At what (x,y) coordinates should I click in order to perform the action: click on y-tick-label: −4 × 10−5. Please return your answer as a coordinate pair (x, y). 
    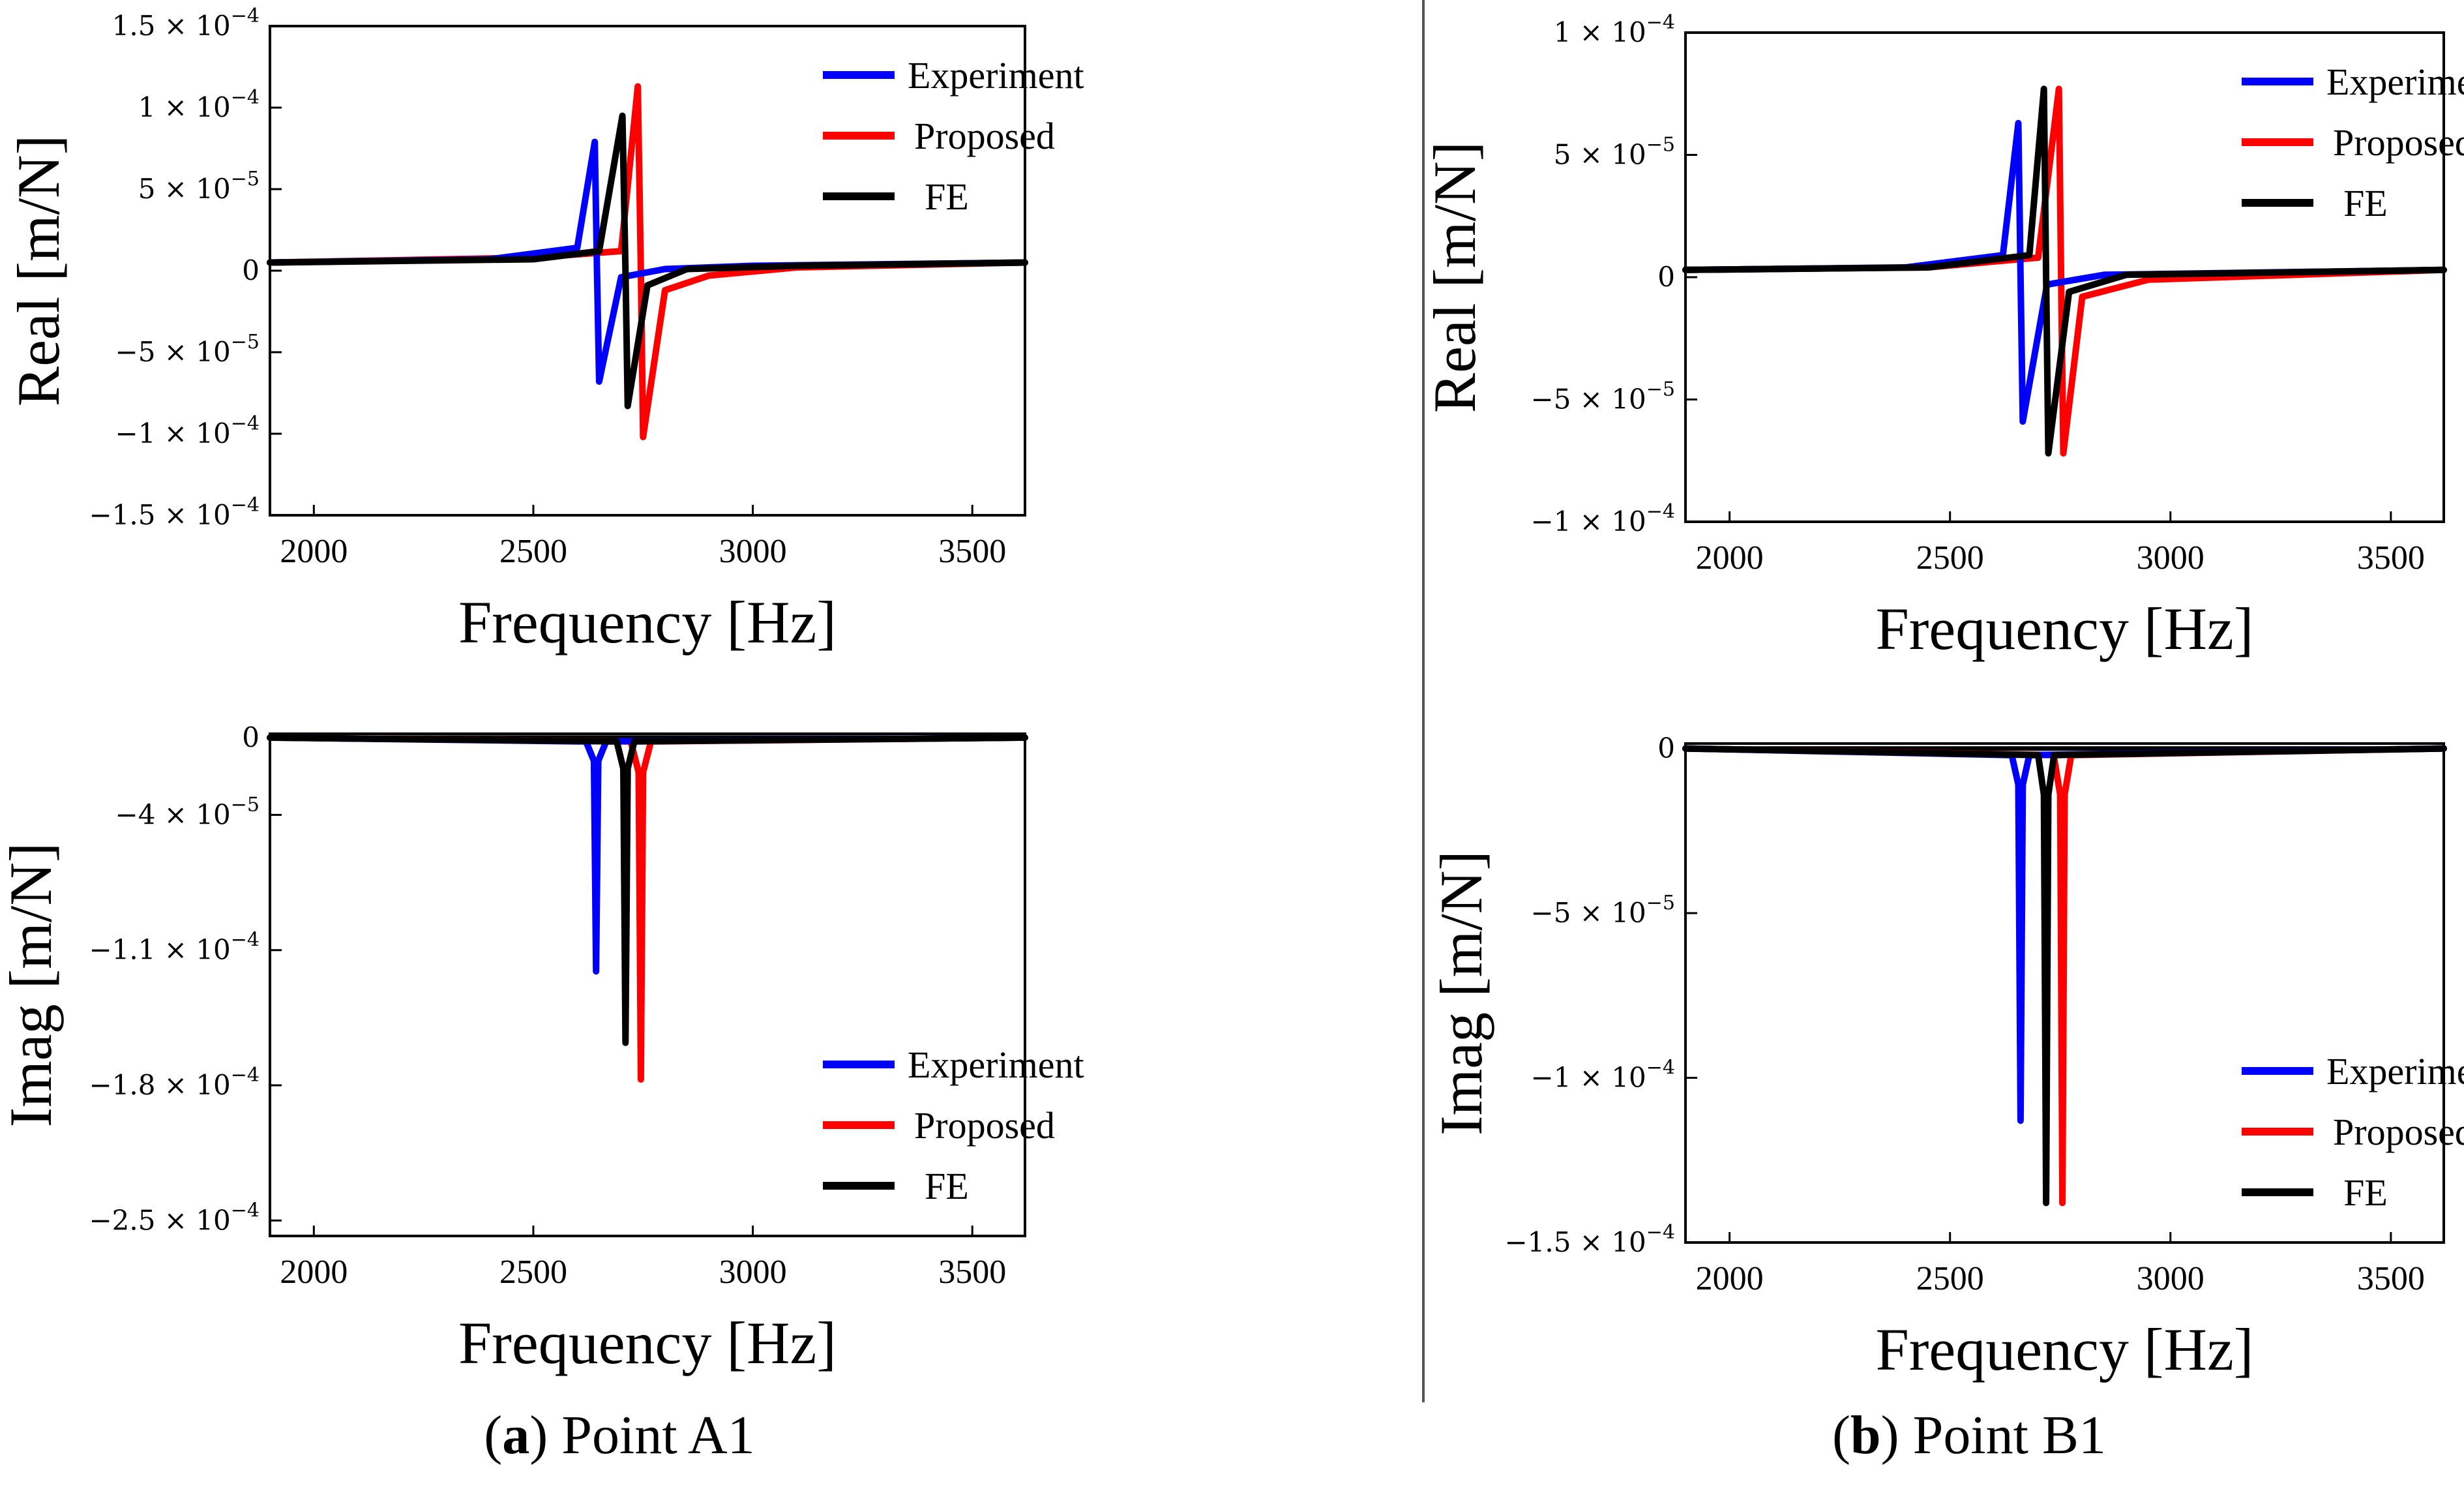
    Looking at the image, I should click on (187, 811).